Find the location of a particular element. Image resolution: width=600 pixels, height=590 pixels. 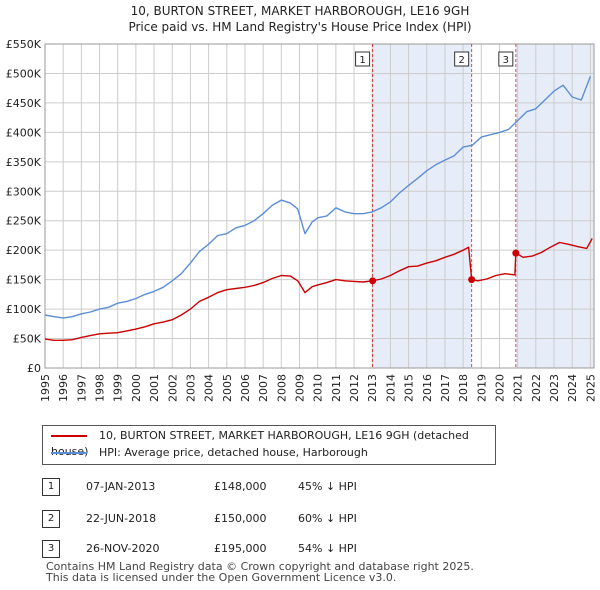

x-tick-label: 2020 is located at coordinates (499, 388).